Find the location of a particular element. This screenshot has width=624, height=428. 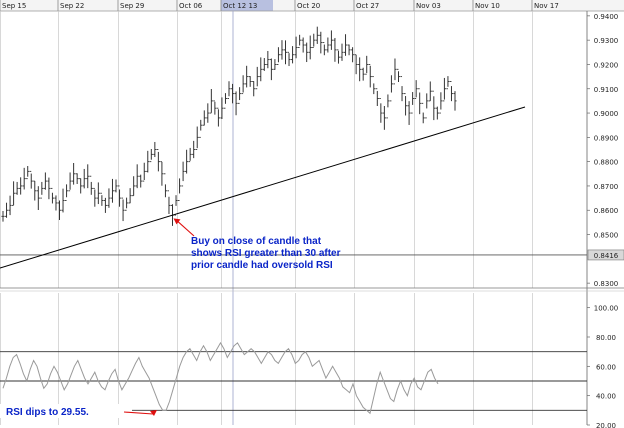

date-tick-label: Oct 06 is located at coordinates (191, 6).